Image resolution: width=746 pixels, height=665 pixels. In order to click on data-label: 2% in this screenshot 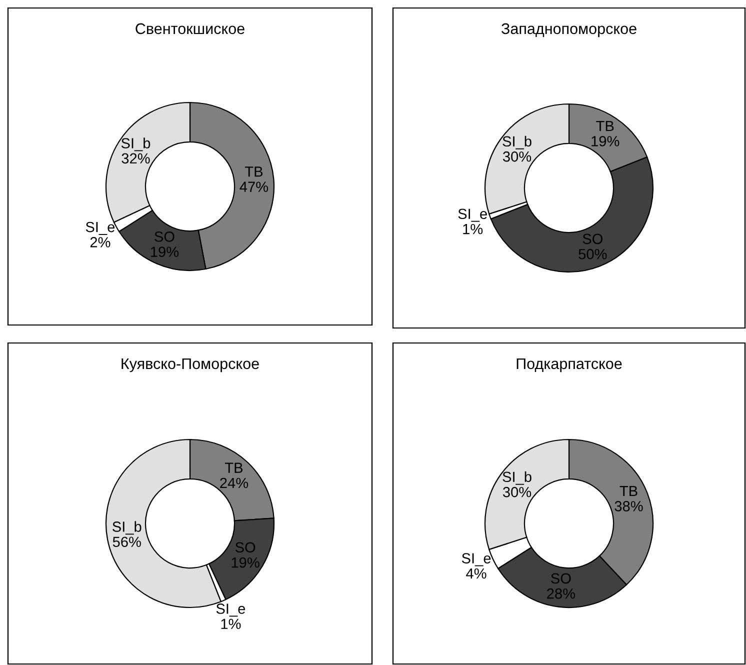, I will do `click(100, 242)`.